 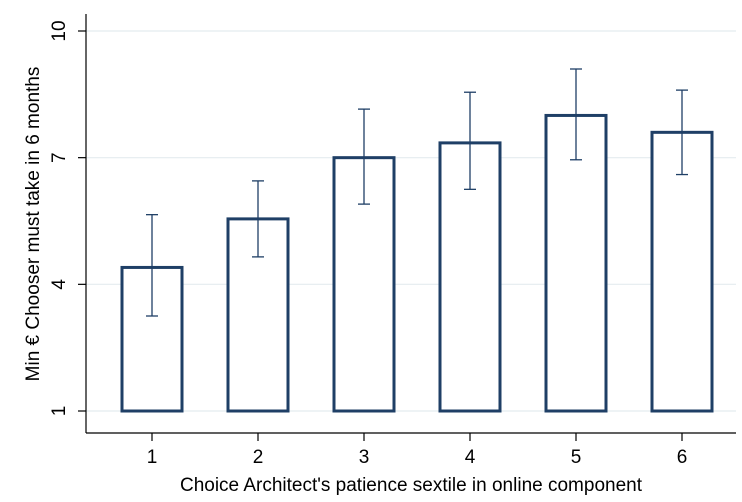 What do you see at coordinates (59, 411) in the screenshot?
I see `y-tick-label: 1` at bounding box center [59, 411].